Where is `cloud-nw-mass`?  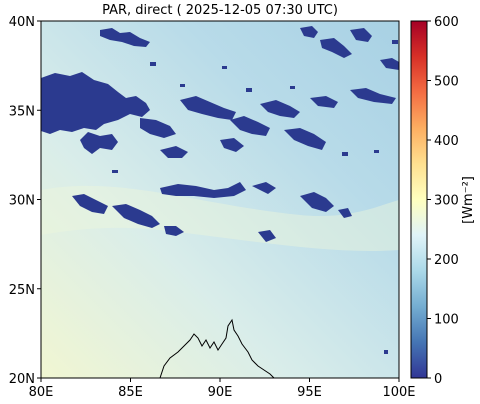 cloud-nw-mass is located at coordinates (95, 103).